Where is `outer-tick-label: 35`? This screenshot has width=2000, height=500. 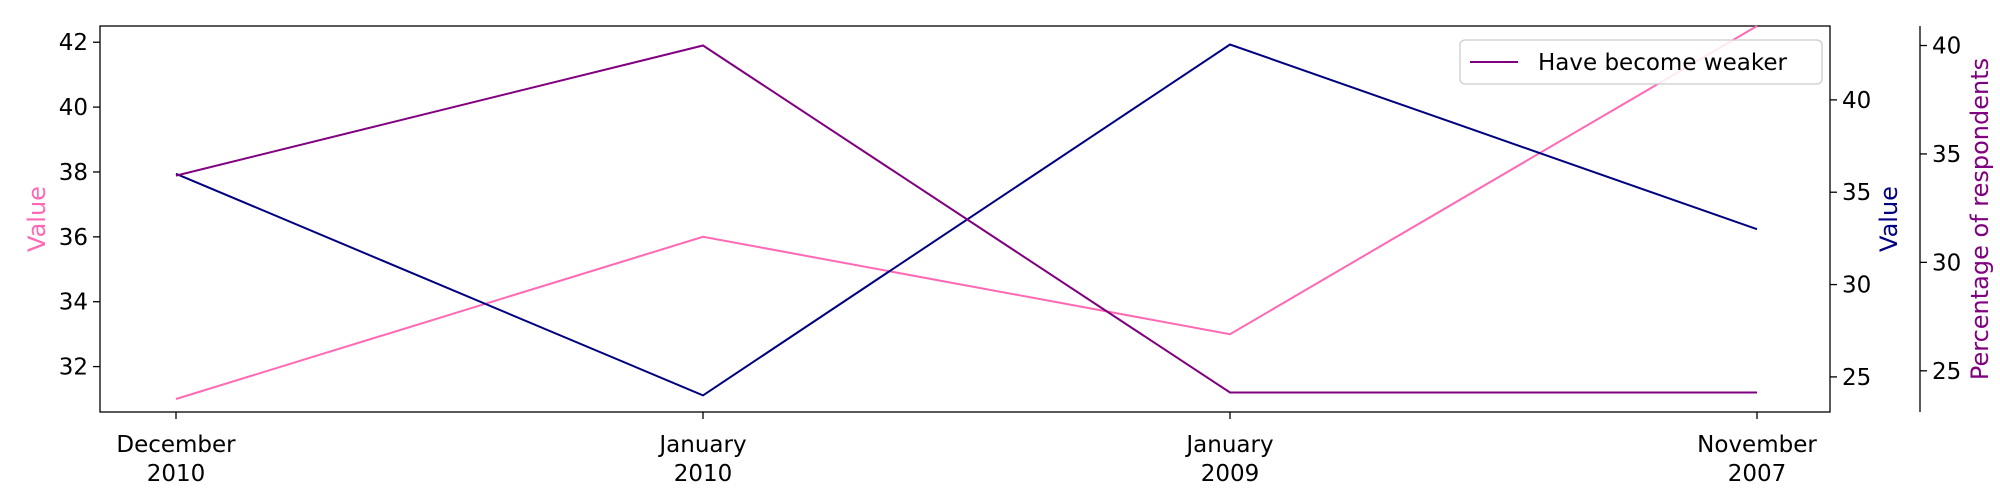 outer-tick-label: 35 is located at coordinates (1946, 155).